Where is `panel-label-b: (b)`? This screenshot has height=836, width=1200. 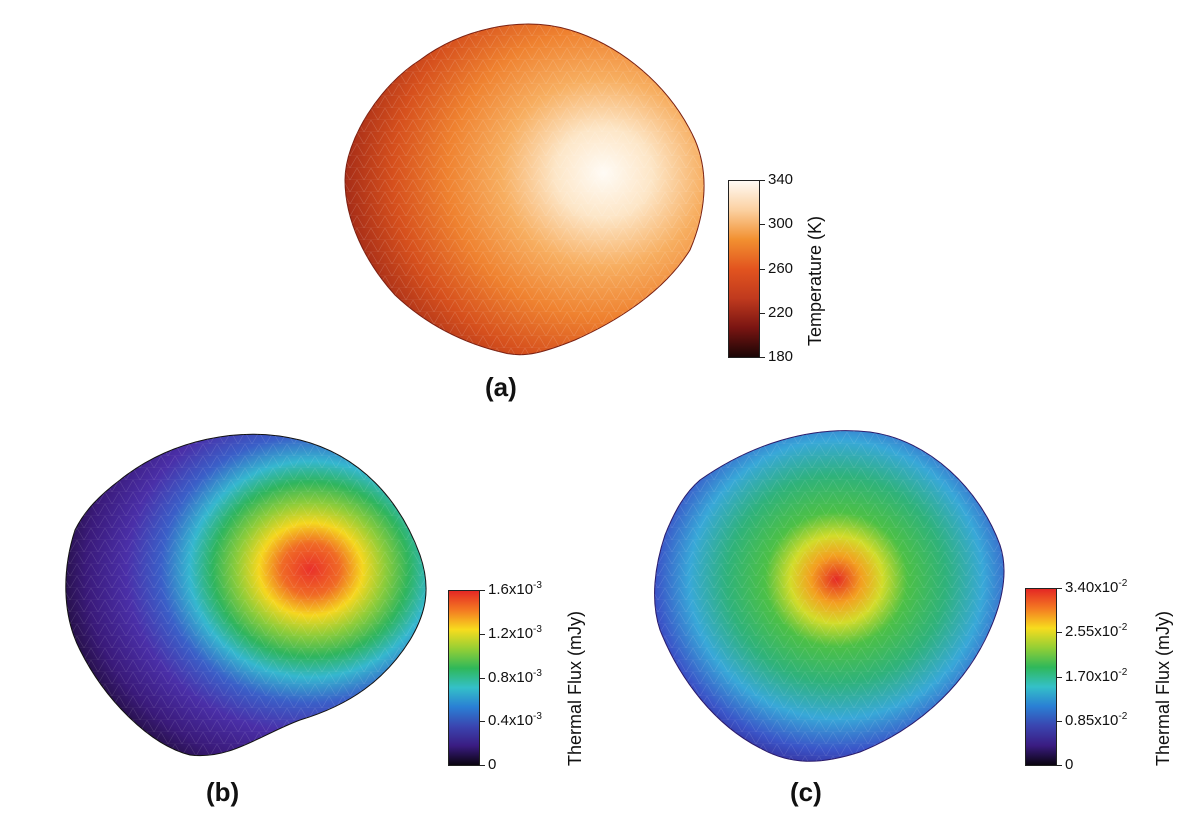
panel-label-b: (b) is located at coordinates (223, 792).